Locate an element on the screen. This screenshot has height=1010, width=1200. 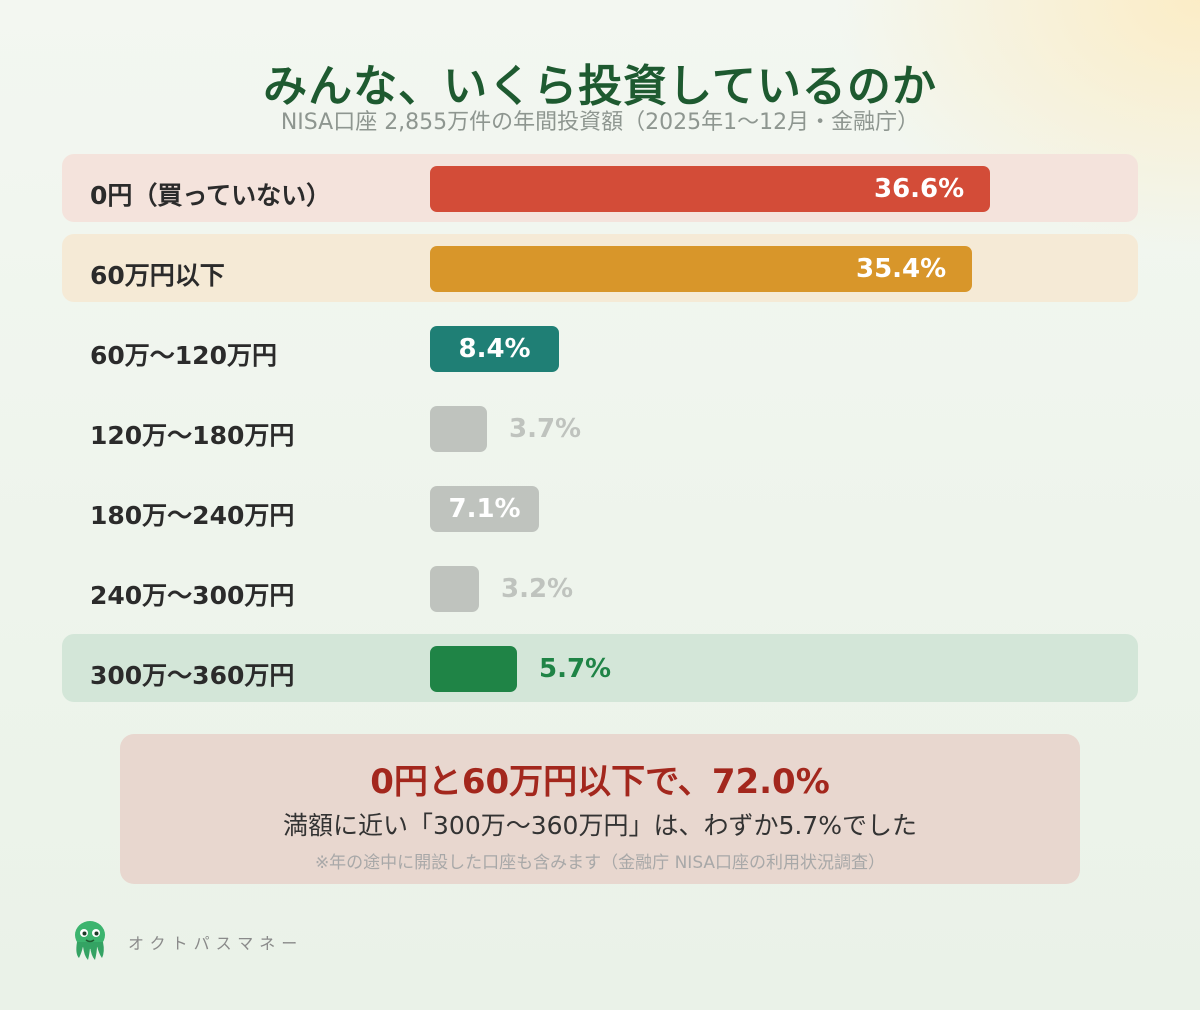
bar-value-label: 8.4% is located at coordinates (494, 349).